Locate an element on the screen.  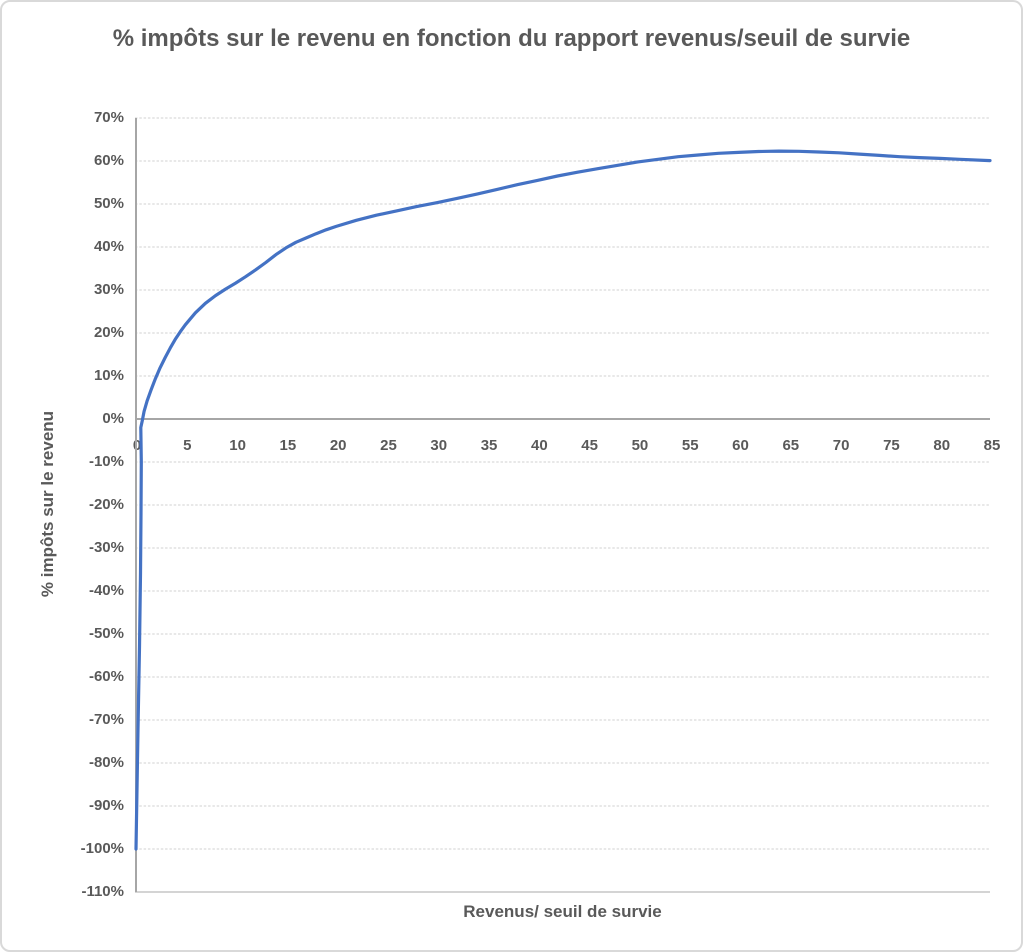
y-tick-label: -90% is located at coordinates (106, 805).